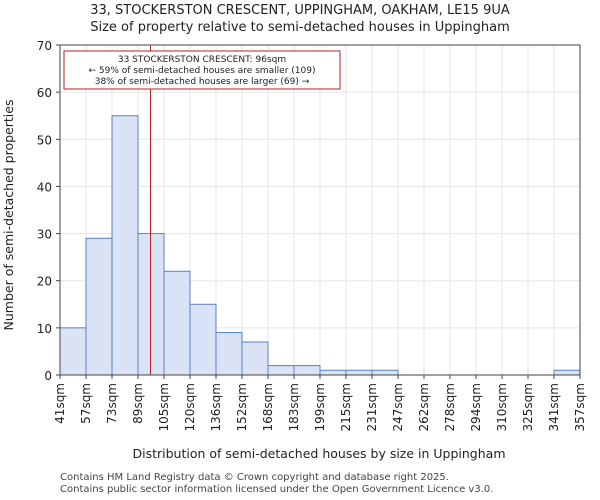 The image size is (600, 500). Describe the element at coordinates (112, 403) in the screenshot. I see `x-tick-label: 73sqm` at that location.